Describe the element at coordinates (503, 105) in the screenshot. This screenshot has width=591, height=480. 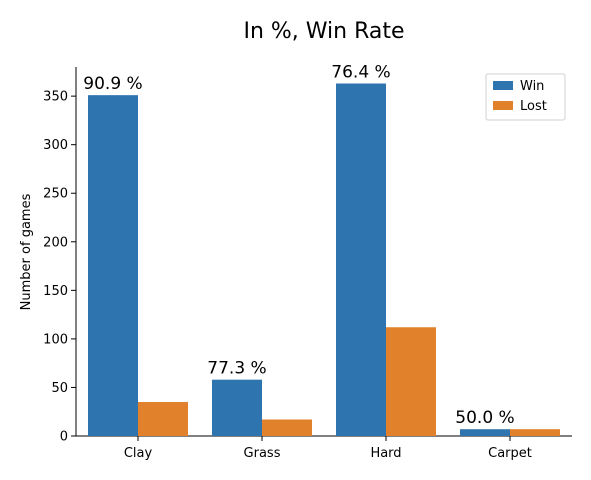
I see `legend-swatch-lost` at that location.